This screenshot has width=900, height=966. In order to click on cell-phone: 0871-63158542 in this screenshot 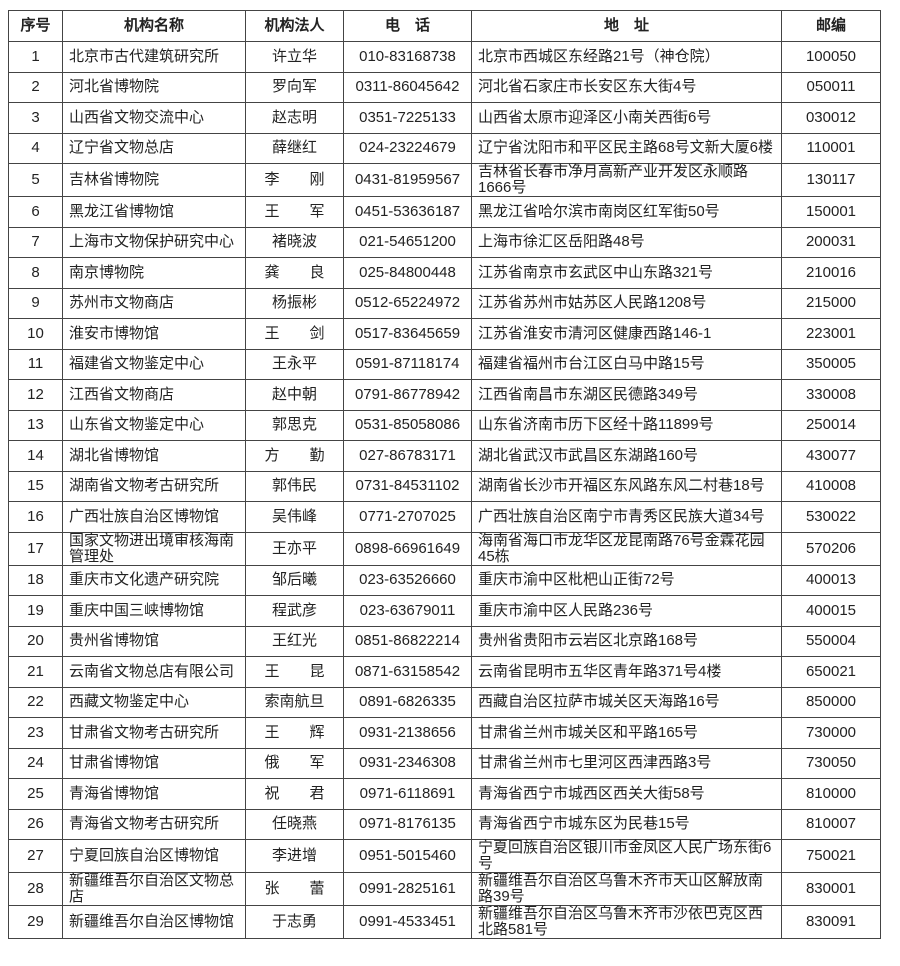, I will do `click(407, 672)`.